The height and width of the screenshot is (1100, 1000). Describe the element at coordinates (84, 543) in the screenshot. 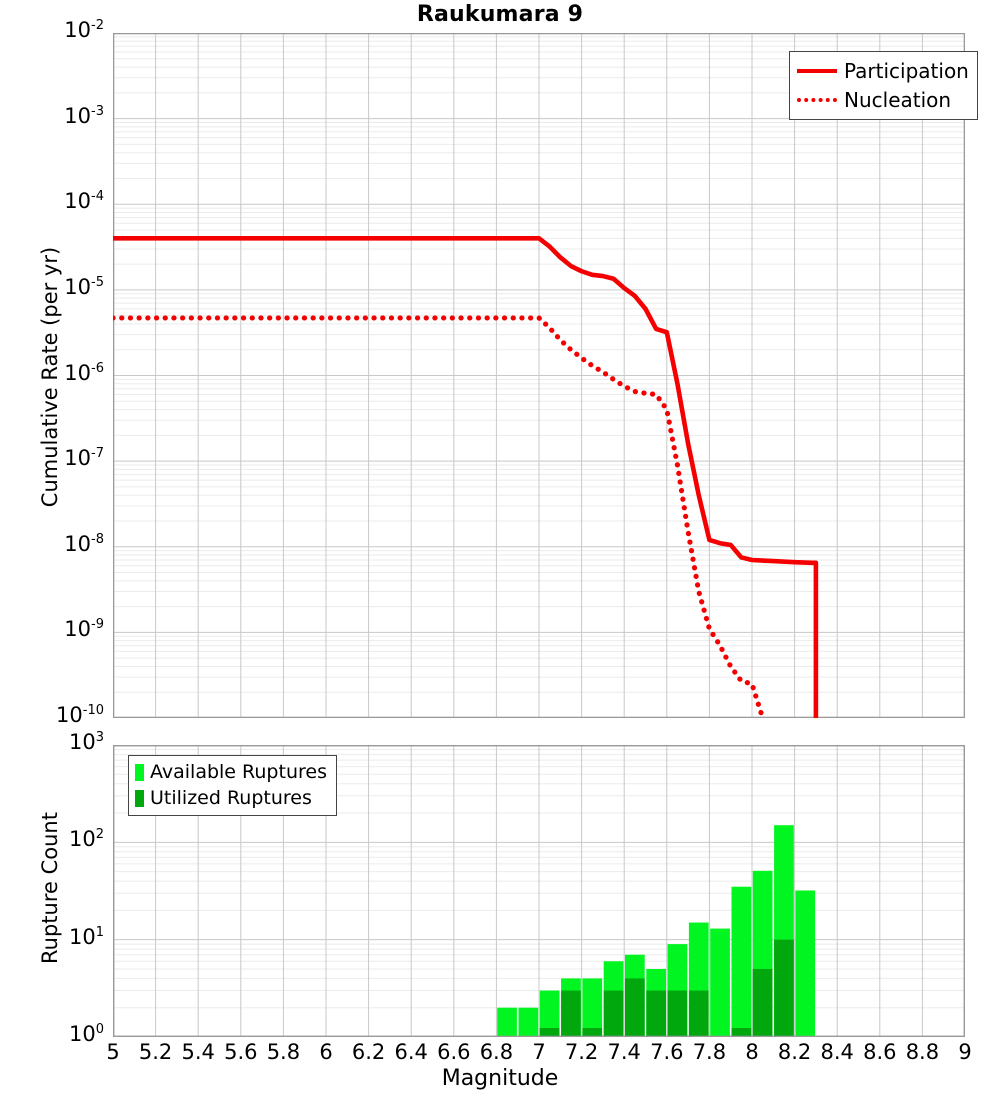

I see `top-y-tick: 10⁻⁸` at that location.